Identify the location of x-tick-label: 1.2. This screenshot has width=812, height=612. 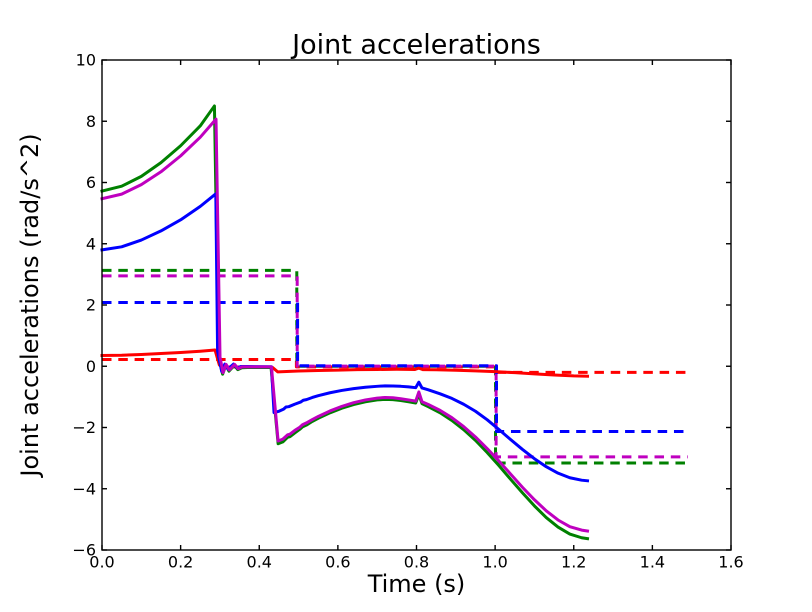
(573, 562).